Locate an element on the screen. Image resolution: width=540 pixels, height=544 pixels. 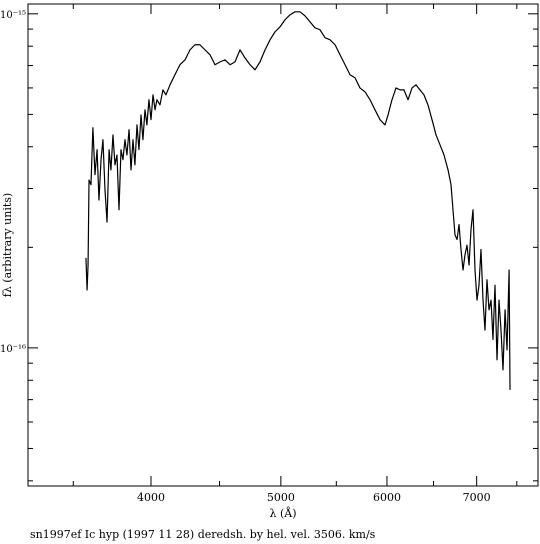
y-axis-label: fλ (arbitrary units) is located at coordinates (7, 245).